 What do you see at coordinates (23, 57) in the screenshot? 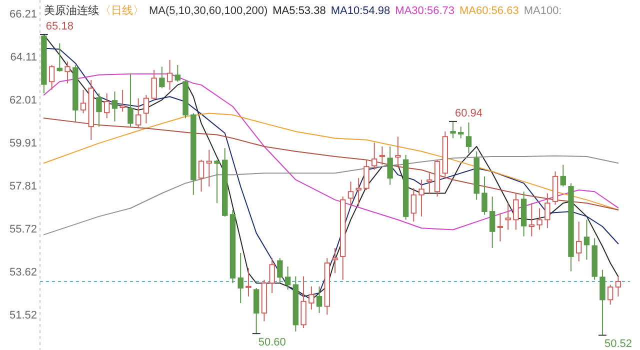
I see `y-tick-label: 64.11` at bounding box center [23, 57].